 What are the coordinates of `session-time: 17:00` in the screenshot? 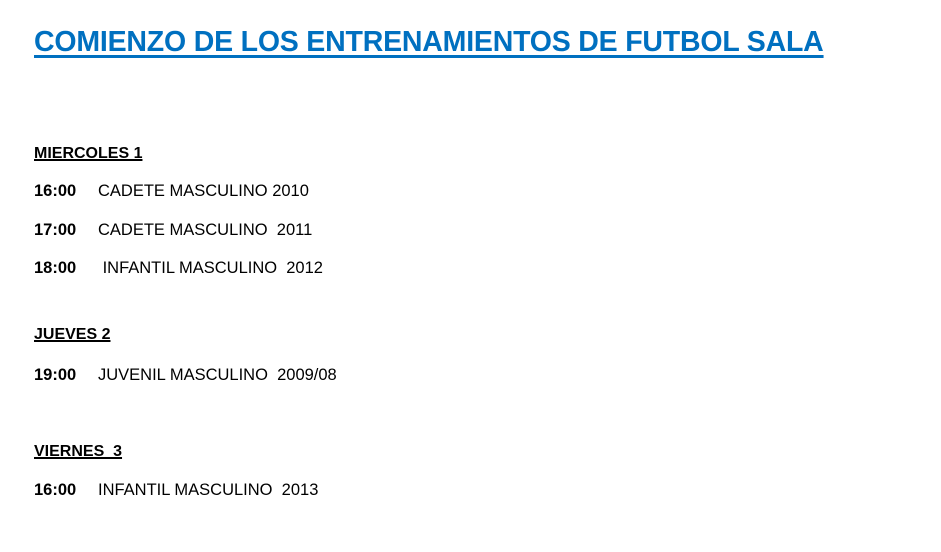 It's located at (55, 230).